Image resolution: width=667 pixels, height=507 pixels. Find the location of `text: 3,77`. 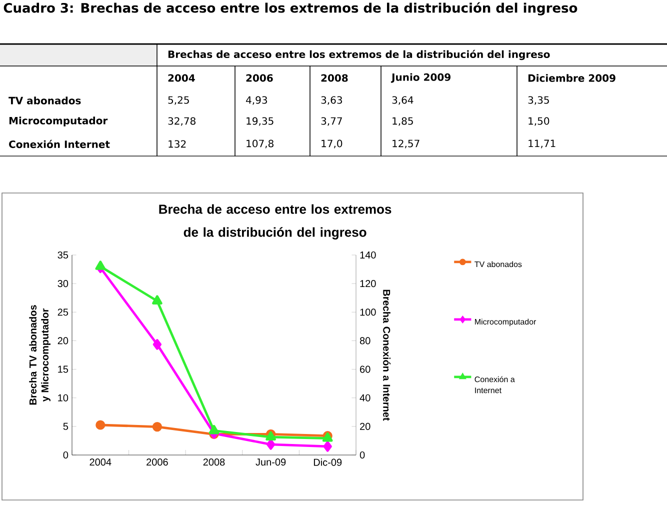

text: 3,77 is located at coordinates (331, 121).